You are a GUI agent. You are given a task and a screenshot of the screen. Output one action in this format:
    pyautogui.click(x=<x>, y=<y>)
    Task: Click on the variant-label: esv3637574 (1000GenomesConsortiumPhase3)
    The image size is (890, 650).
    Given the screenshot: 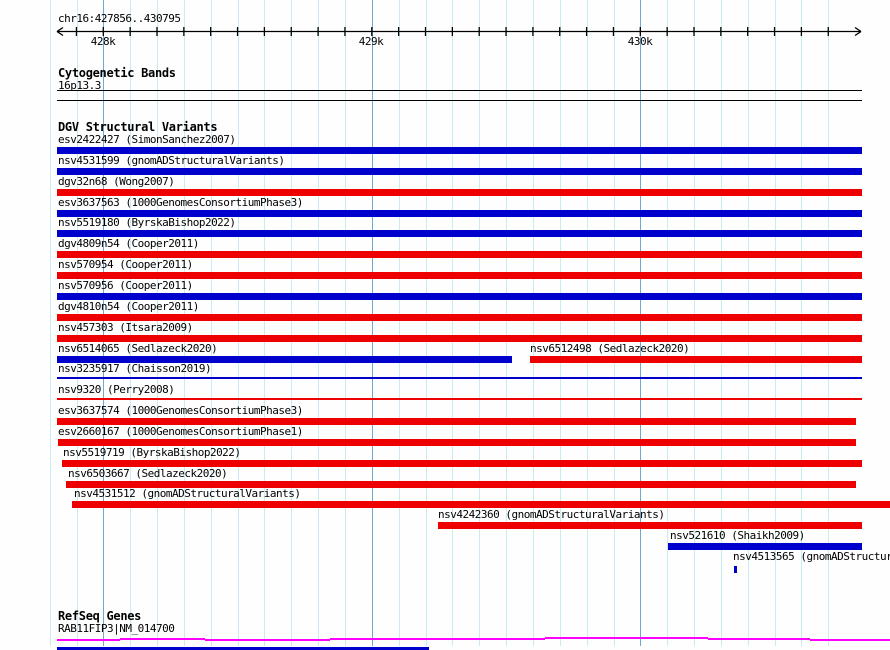 What is the action you would take?
    pyautogui.click(x=180, y=410)
    